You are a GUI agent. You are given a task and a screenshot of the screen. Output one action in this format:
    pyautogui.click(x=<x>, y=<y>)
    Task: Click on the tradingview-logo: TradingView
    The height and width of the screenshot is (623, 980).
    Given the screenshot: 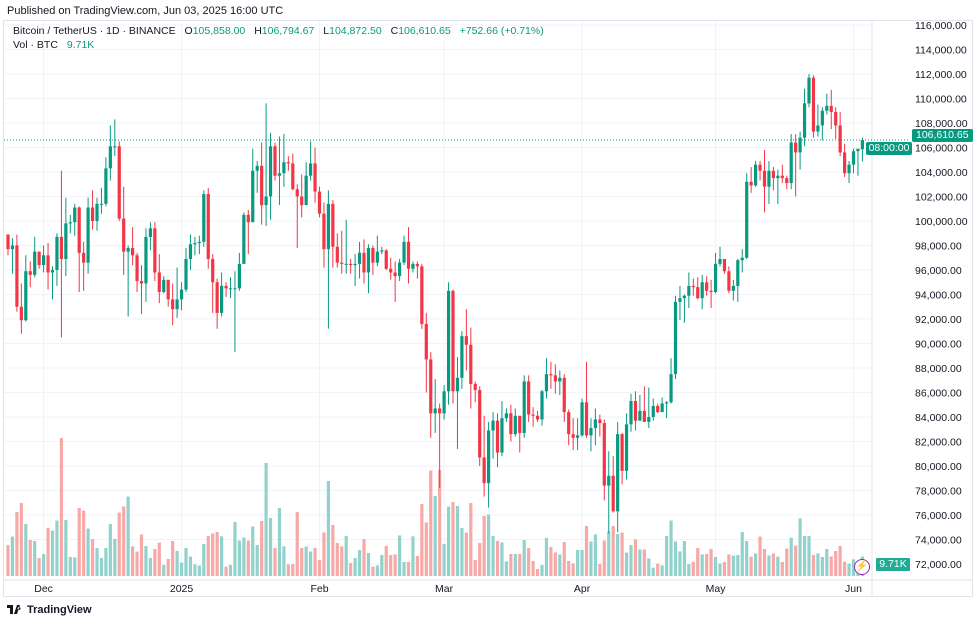 What is the action you would take?
    pyautogui.click(x=49, y=610)
    